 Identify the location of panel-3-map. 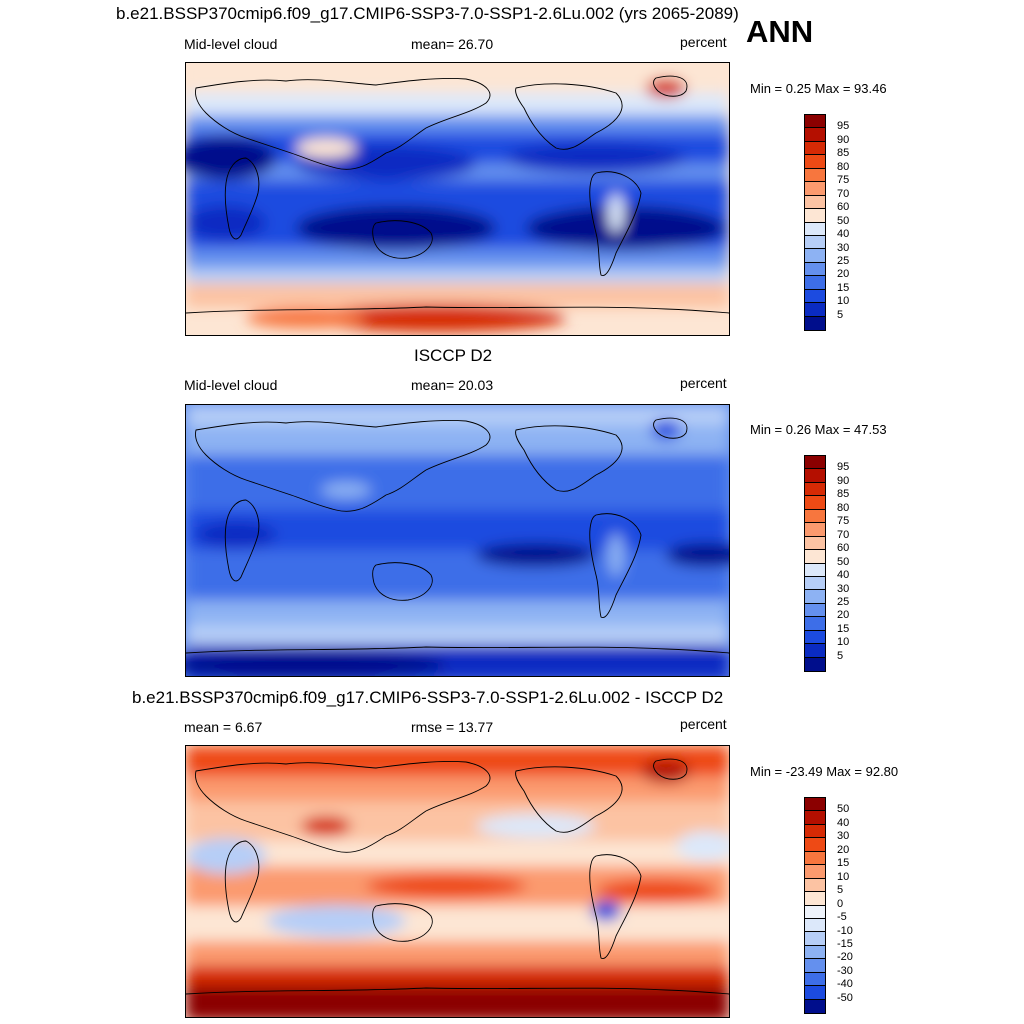
(457, 881).